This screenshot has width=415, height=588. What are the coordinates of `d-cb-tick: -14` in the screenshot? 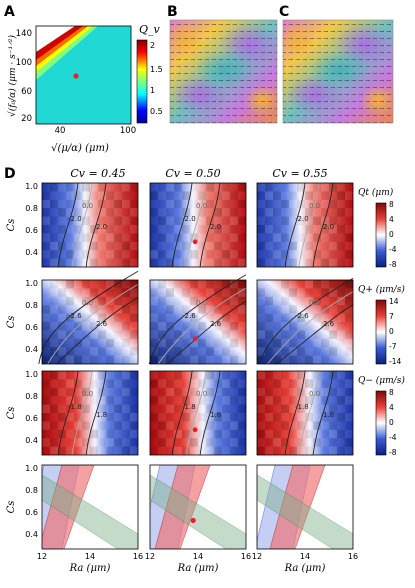 It's located at (395, 361).